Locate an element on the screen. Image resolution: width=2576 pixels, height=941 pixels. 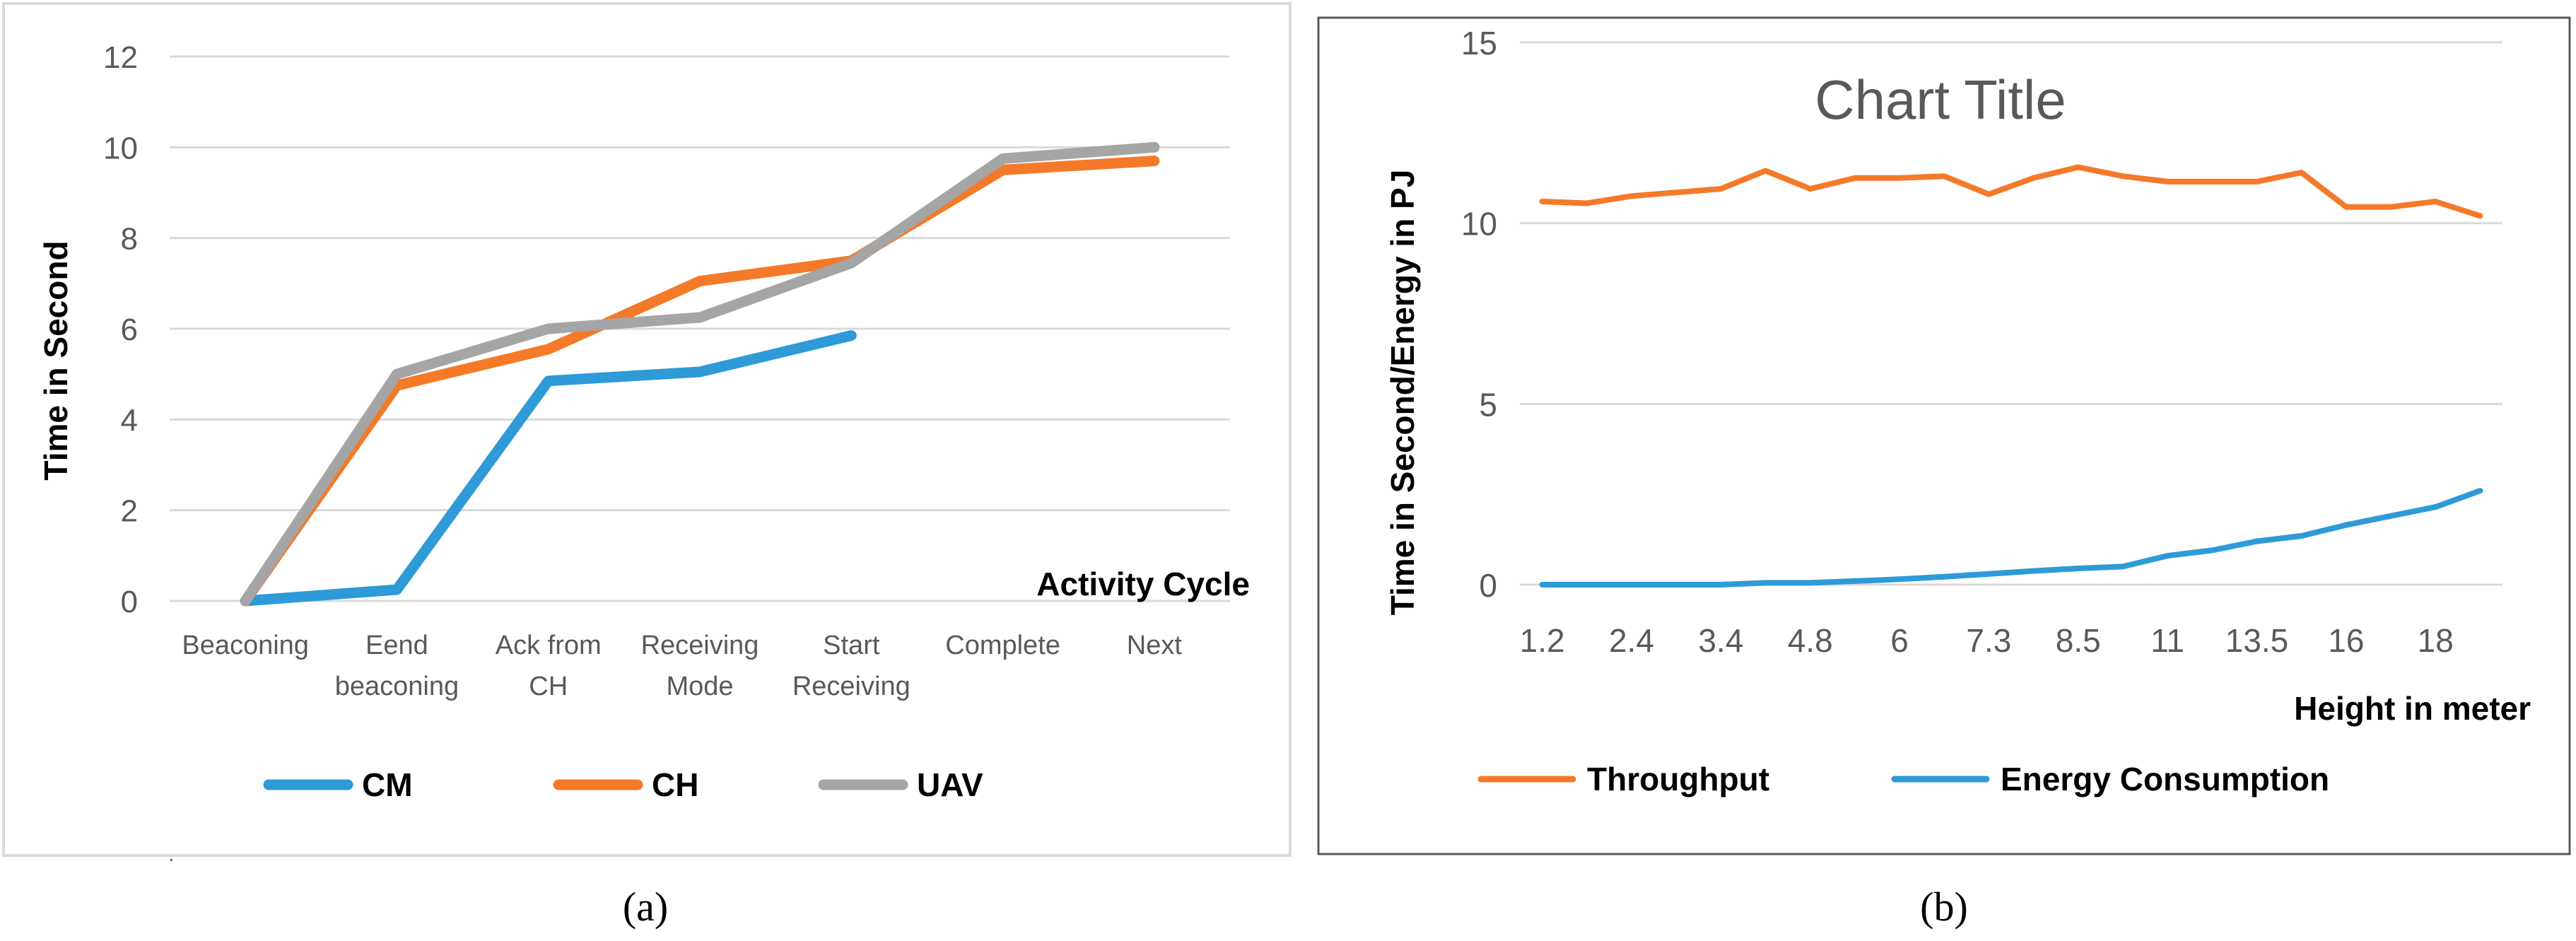
chart-b-title: Chart Title is located at coordinates (1940, 100).